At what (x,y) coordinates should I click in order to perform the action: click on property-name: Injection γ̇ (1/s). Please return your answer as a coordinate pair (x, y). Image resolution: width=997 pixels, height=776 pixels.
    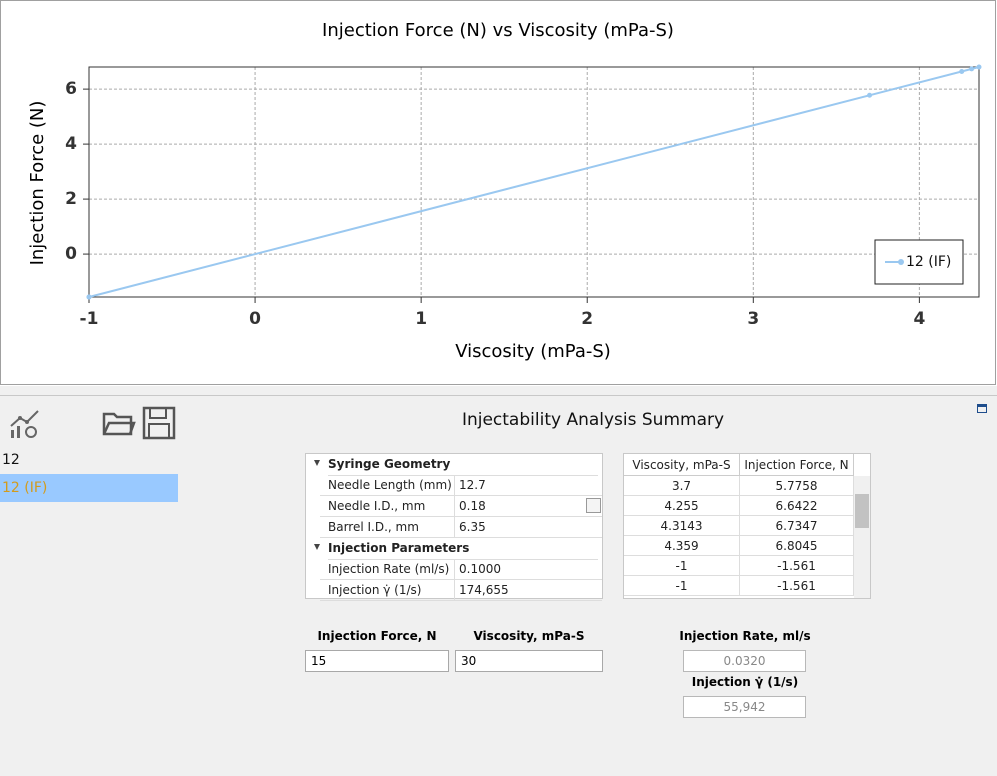
    Looking at the image, I should click on (387, 590).